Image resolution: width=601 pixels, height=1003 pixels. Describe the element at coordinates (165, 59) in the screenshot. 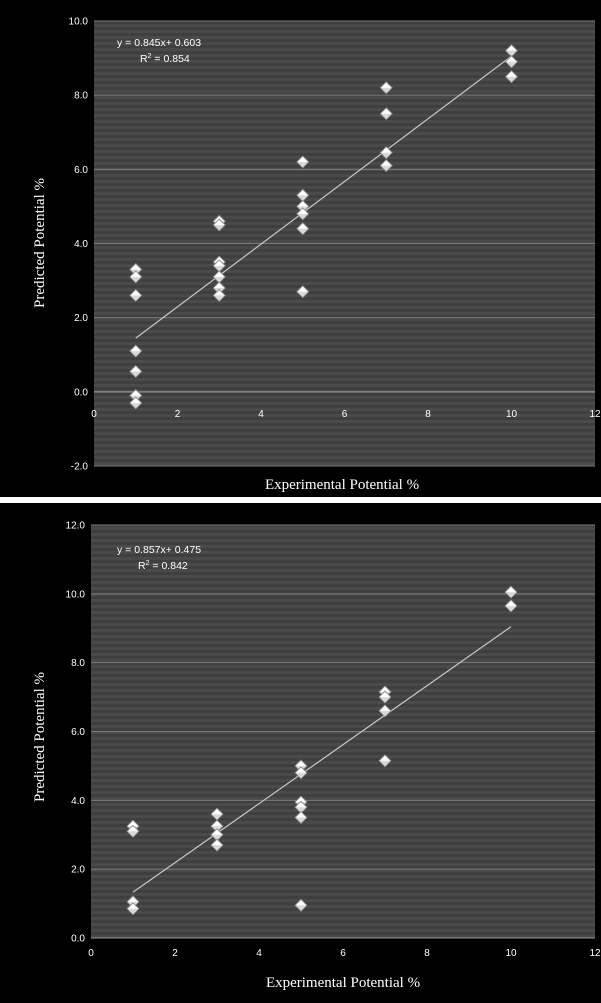

I see `r-squared-label: R2 = 0.854` at that location.